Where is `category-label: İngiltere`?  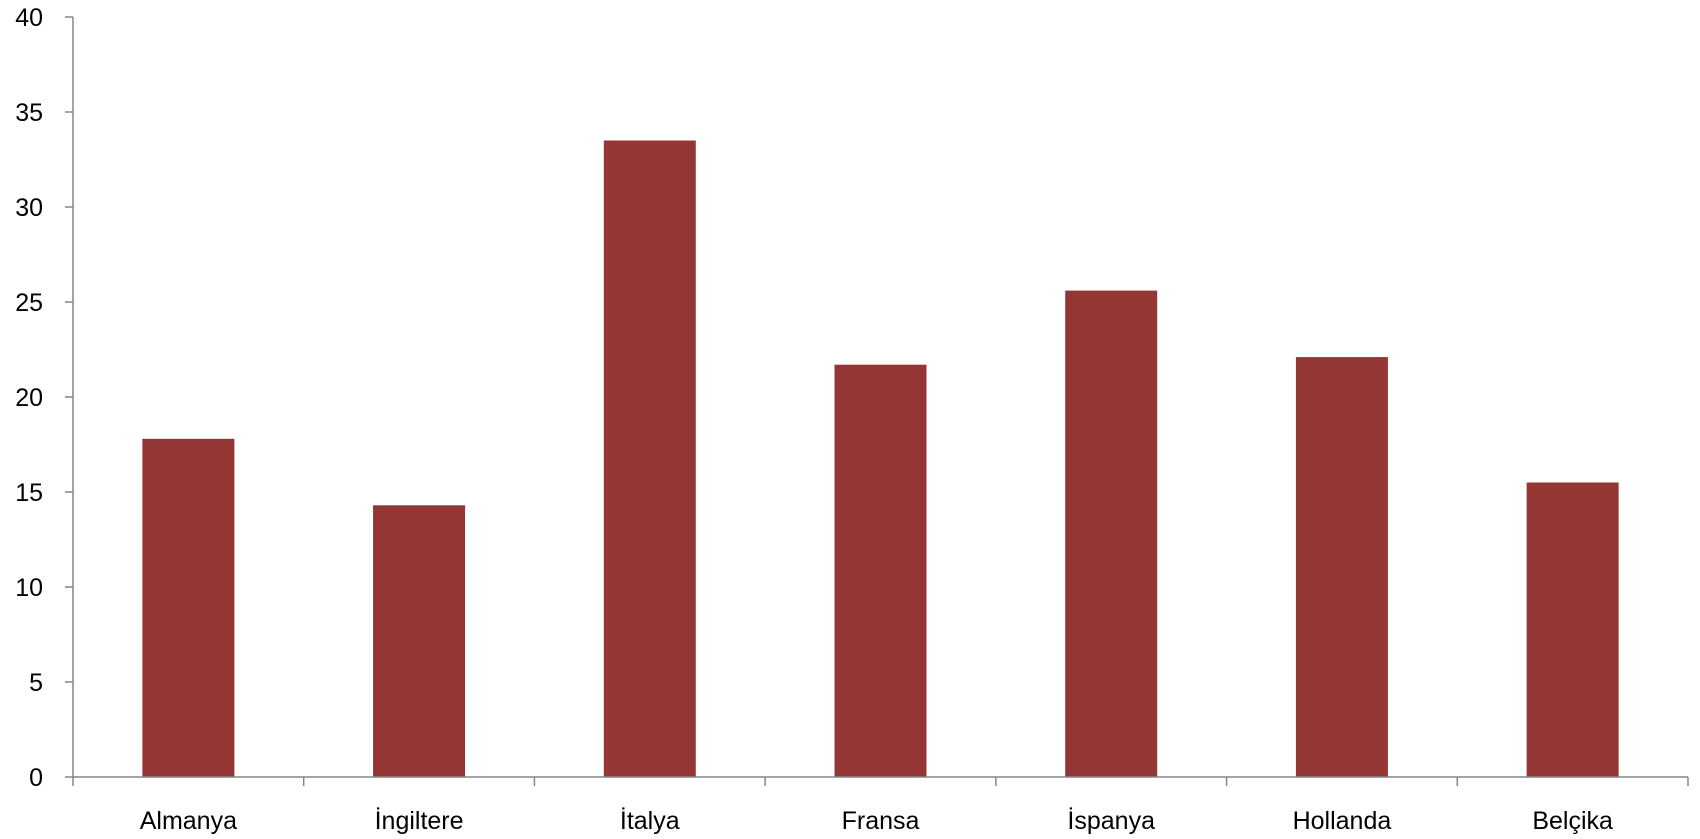
category-label: İngiltere is located at coordinates (419, 820).